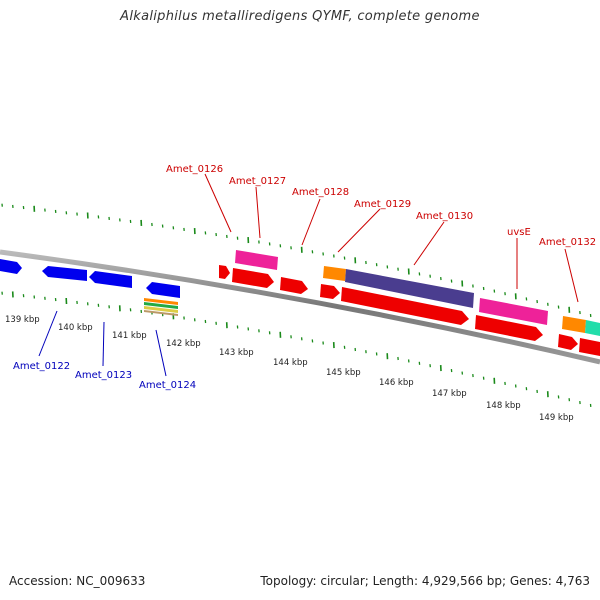 Image resolution: width=600 pixels, height=600 pixels. Describe the element at coordinates (194, 169) in the screenshot. I see `gene-label-amet-0126: Amet_0126` at that location.